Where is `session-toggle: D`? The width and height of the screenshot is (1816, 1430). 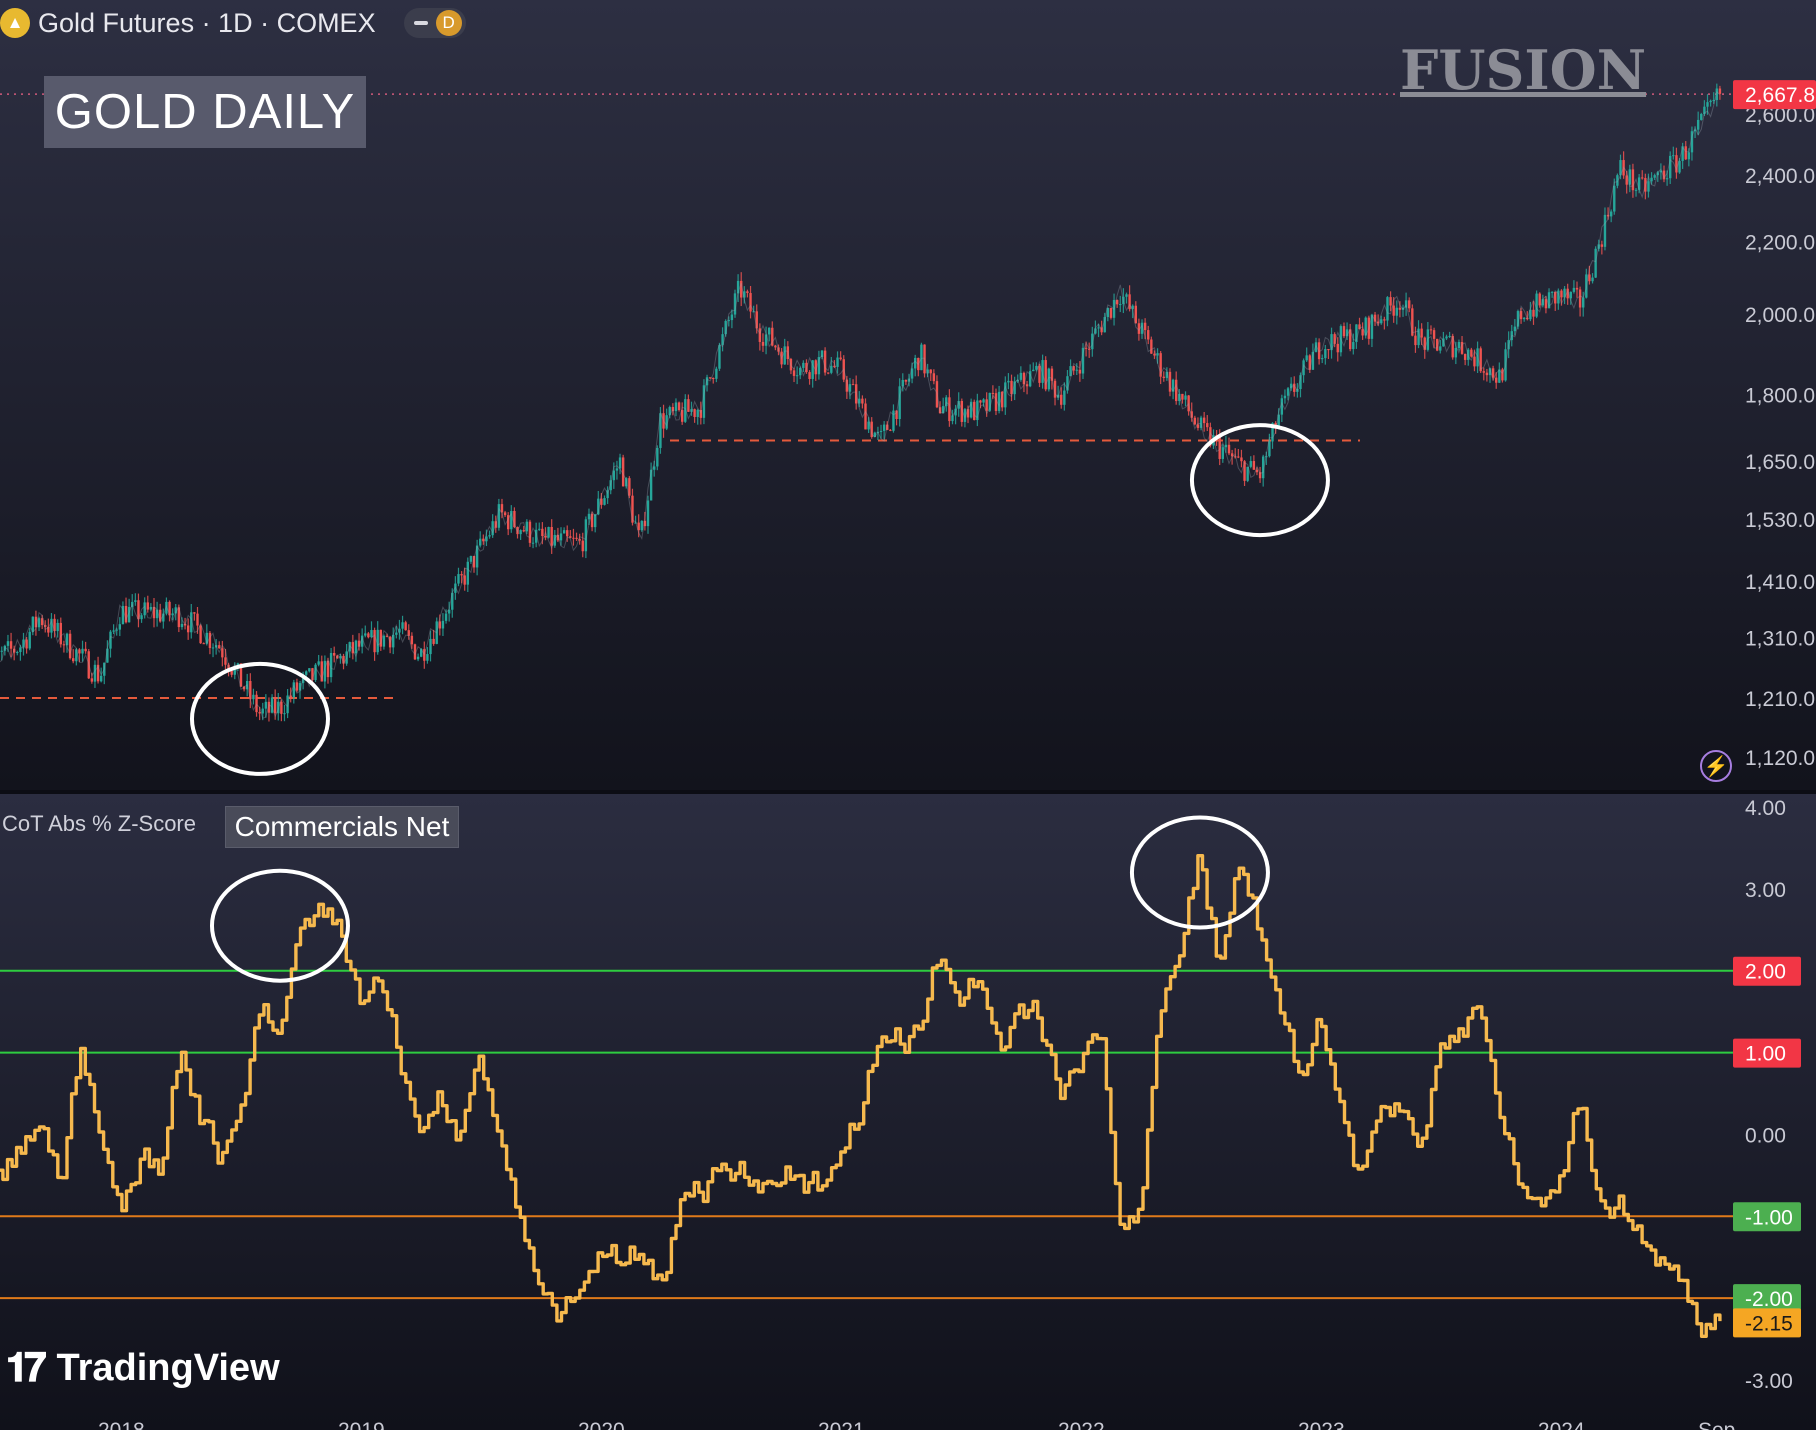
session-toggle: D is located at coordinates (434, 23).